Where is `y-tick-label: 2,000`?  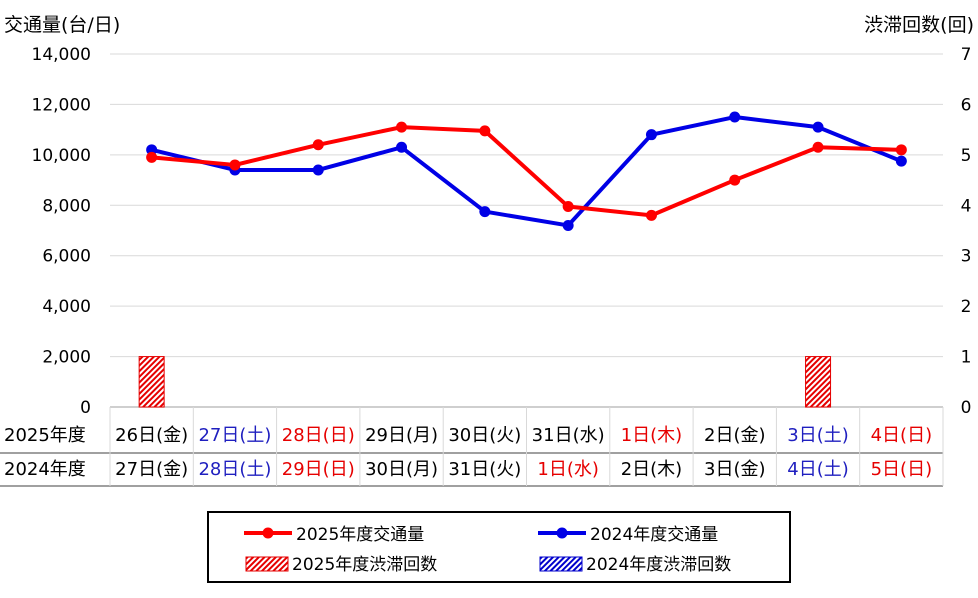
y-tick-label: 2,000 is located at coordinates (66, 358).